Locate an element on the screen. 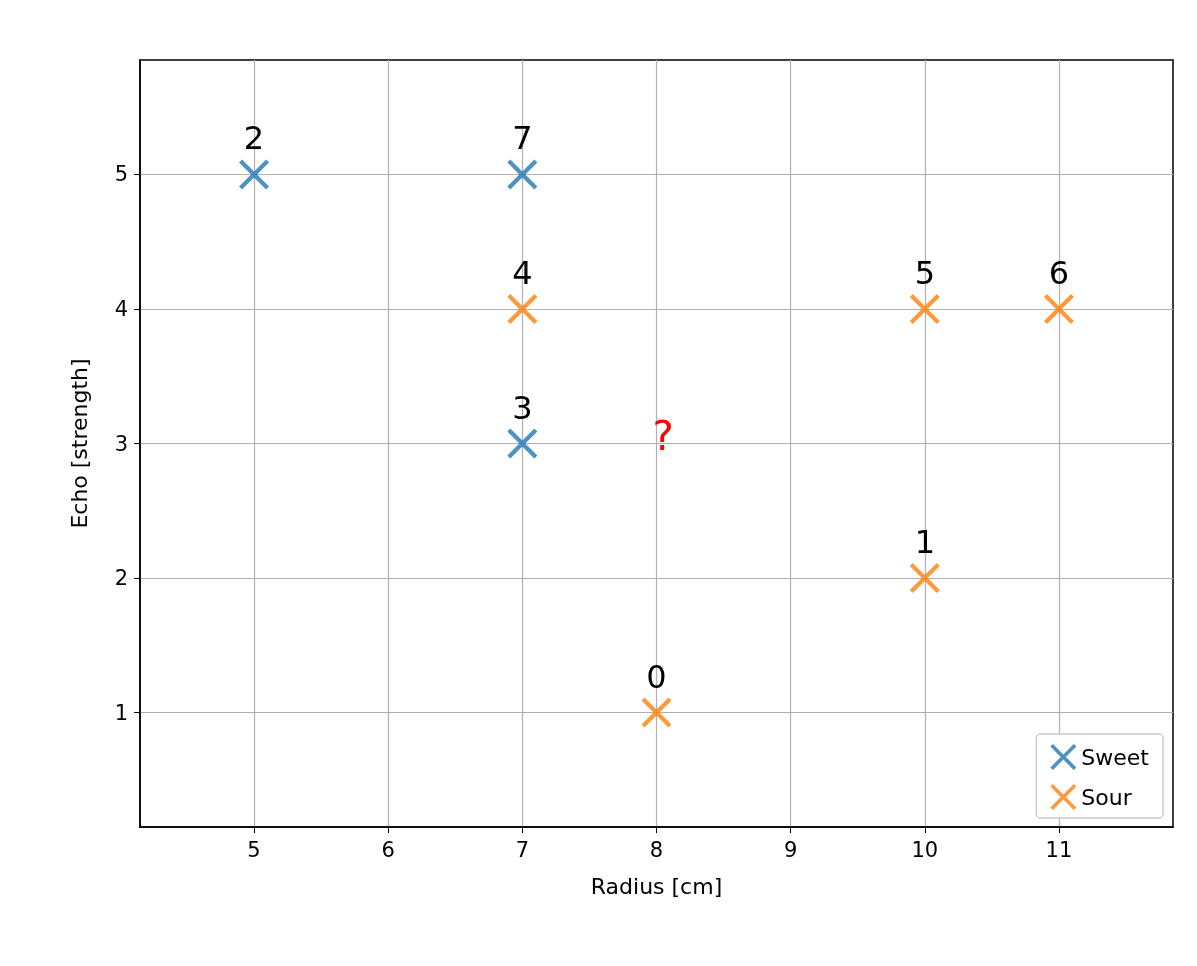 This screenshot has height=966, width=1197. annotation: 6 is located at coordinates (1059, 272).